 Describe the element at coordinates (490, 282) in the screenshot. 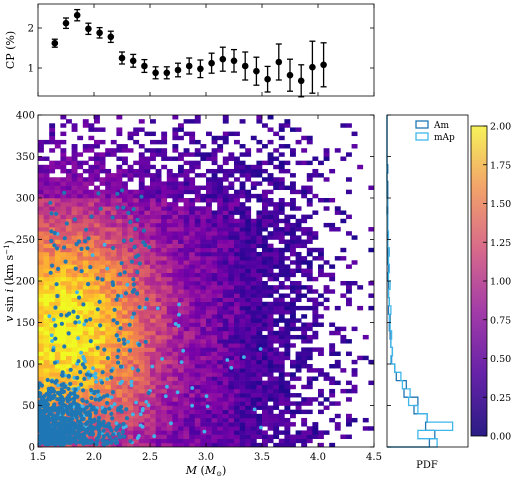

I see `colorbar: 0.000.250.500.751.001.251.501.752.00` at that location.